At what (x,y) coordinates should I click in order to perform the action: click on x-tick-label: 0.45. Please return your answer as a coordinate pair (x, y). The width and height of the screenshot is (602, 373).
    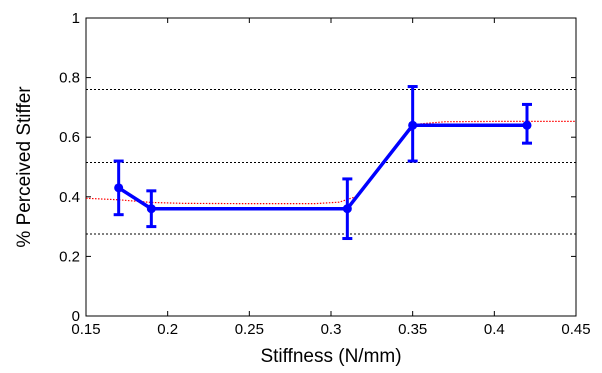
    Looking at the image, I should click on (575, 329).